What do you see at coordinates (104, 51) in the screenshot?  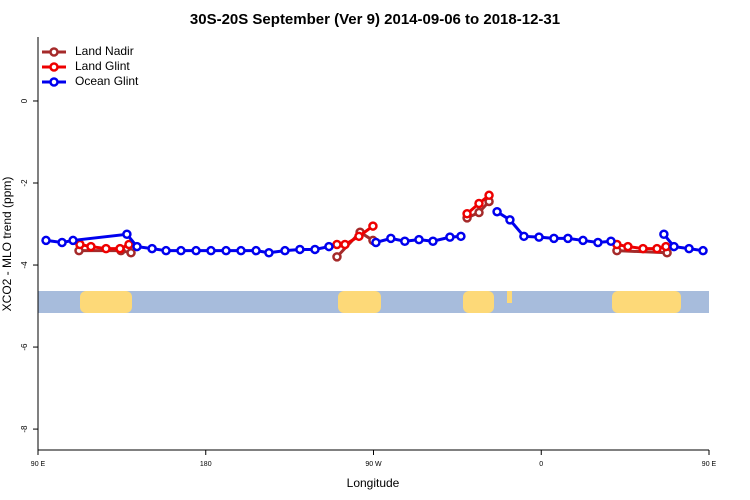 I see `legend-label: Land Nadir` at bounding box center [104, 51].